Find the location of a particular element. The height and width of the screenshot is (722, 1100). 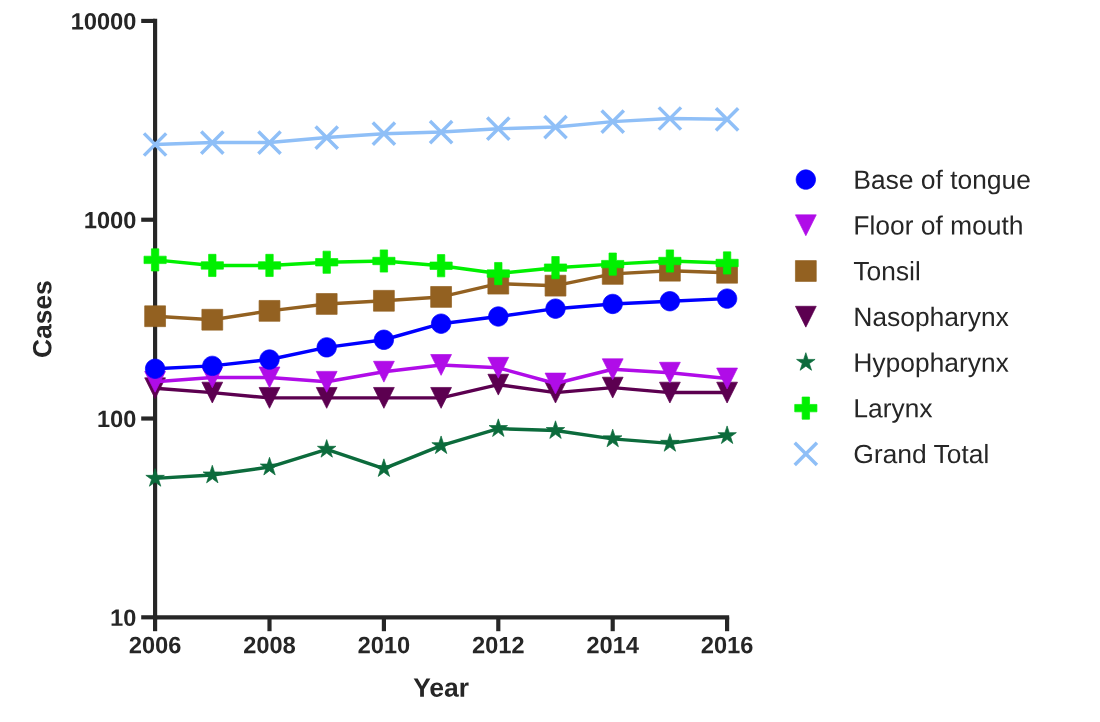

y-axis-title: Cases is located at coordinates (42, 319).